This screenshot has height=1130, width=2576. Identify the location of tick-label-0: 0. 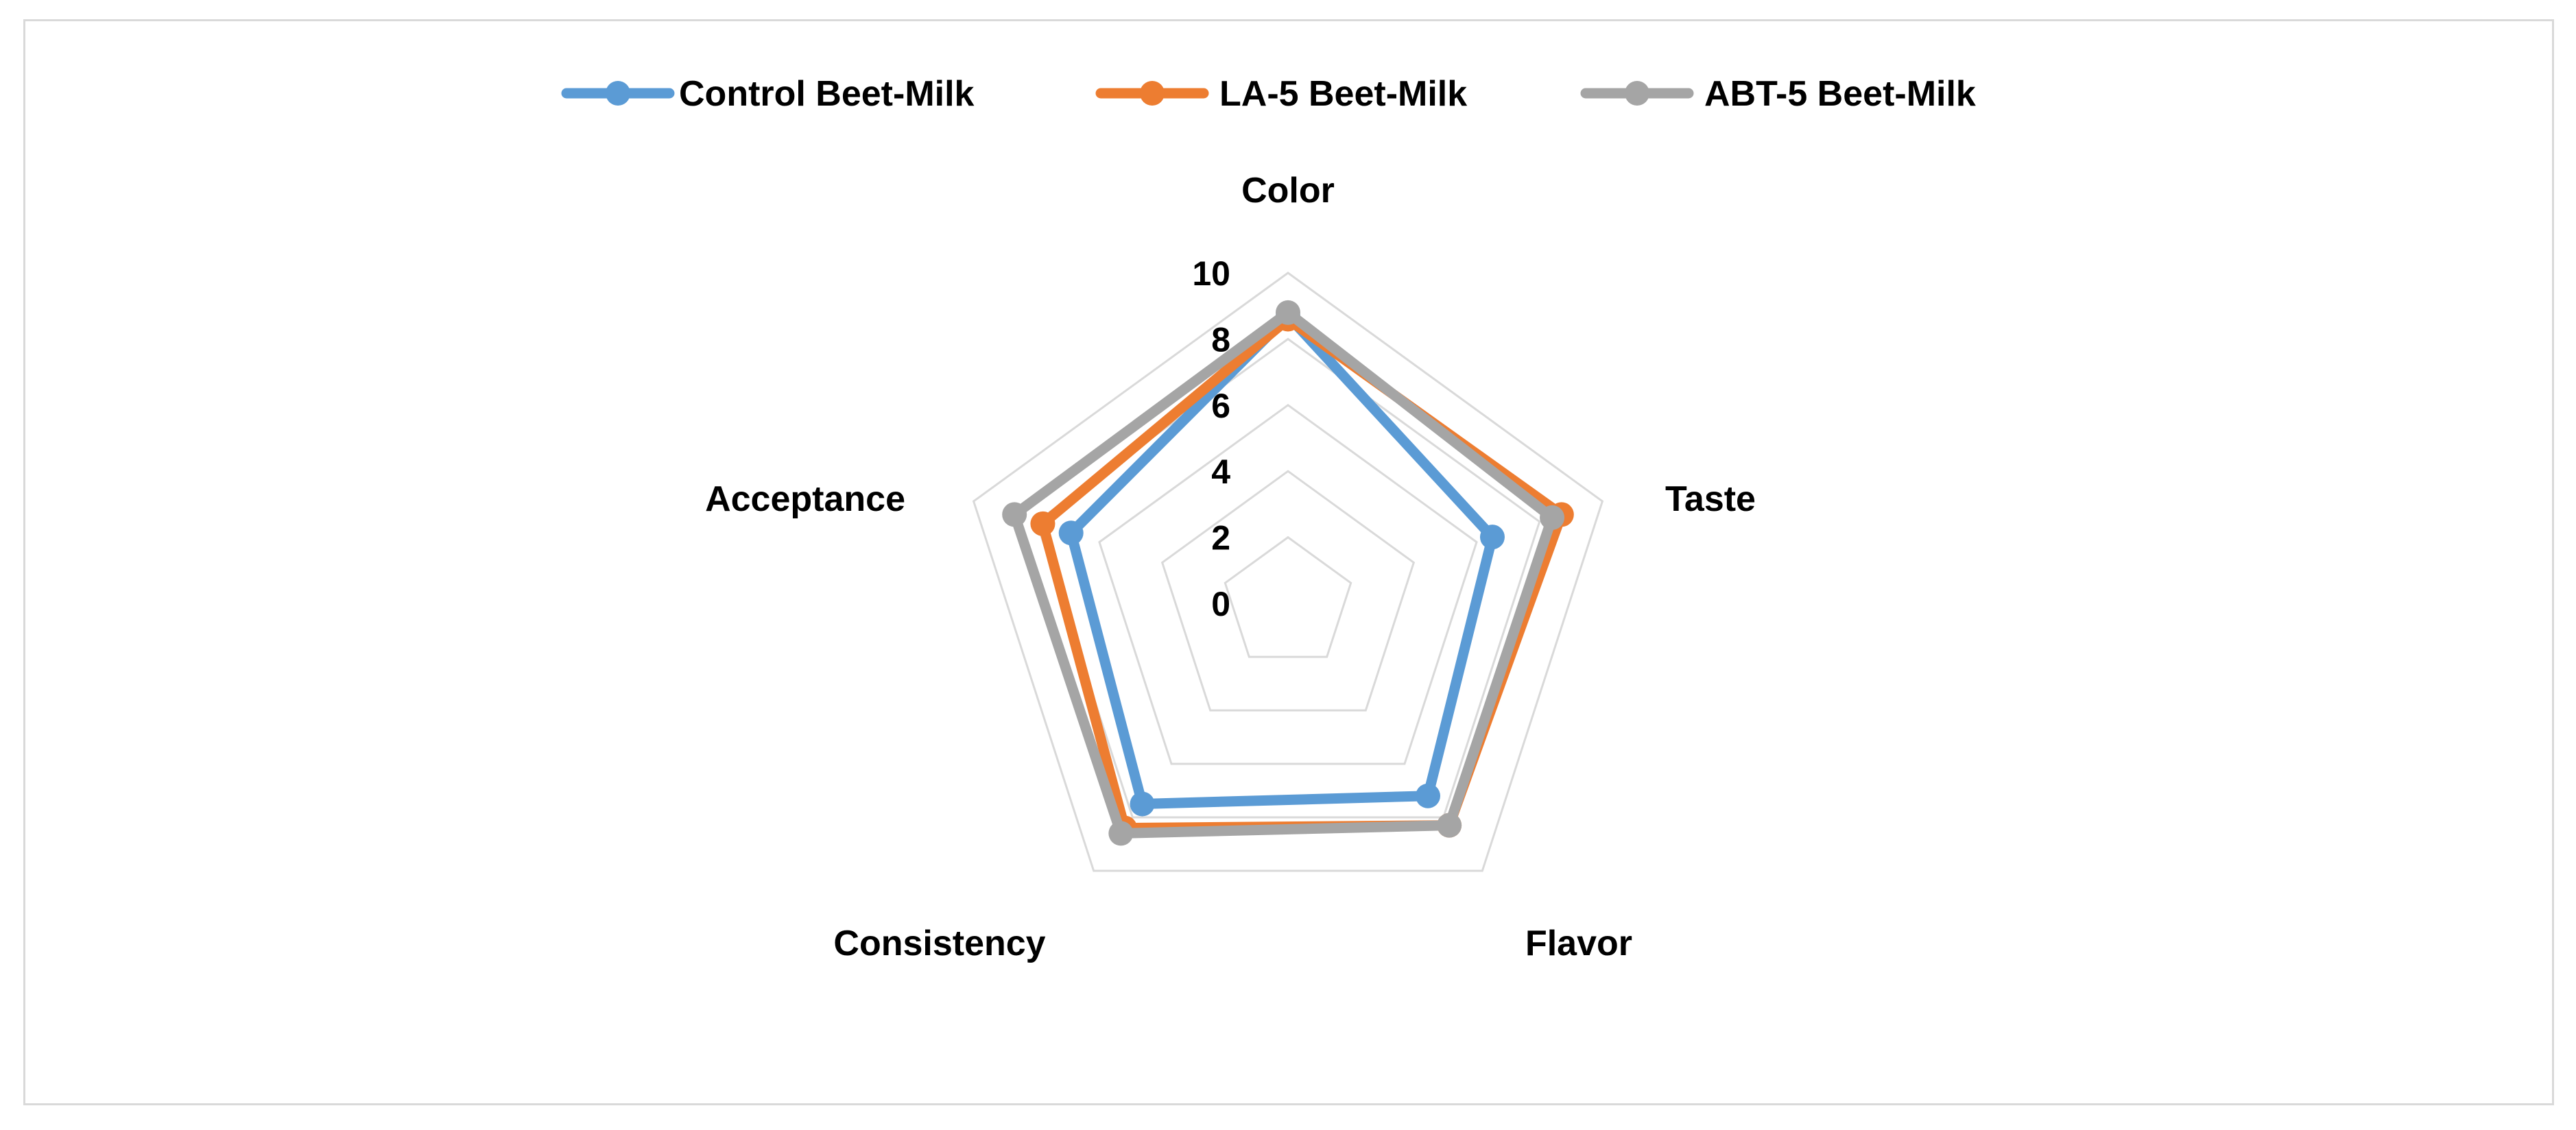
(1220, 604).